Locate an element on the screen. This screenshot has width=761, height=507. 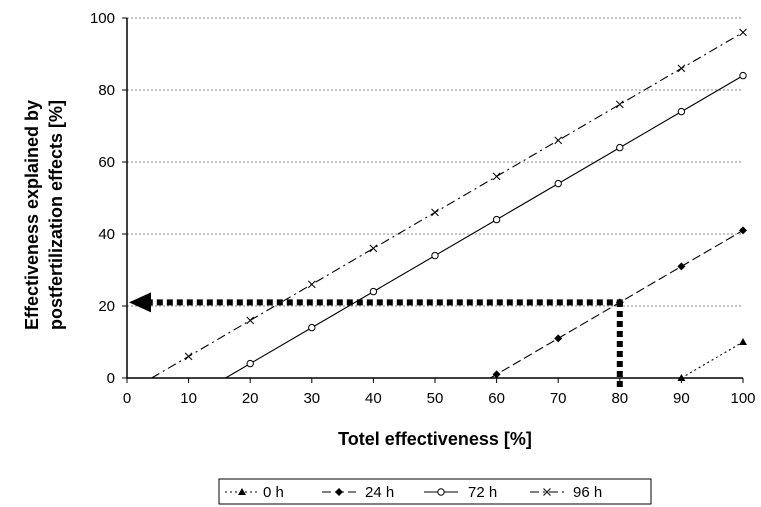
y-axis-title-line-2: postfertilization effects [%] is located at coordinates (56, 215).